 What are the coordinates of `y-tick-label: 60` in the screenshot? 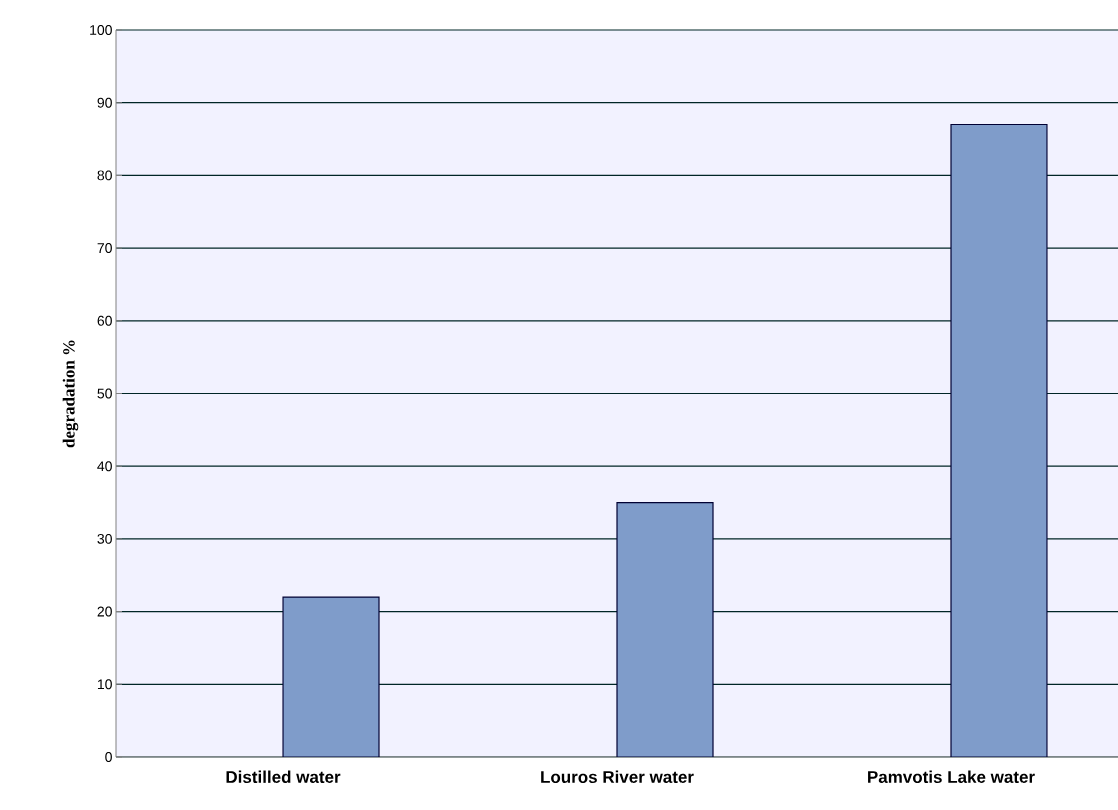 It's located at (104, 320).